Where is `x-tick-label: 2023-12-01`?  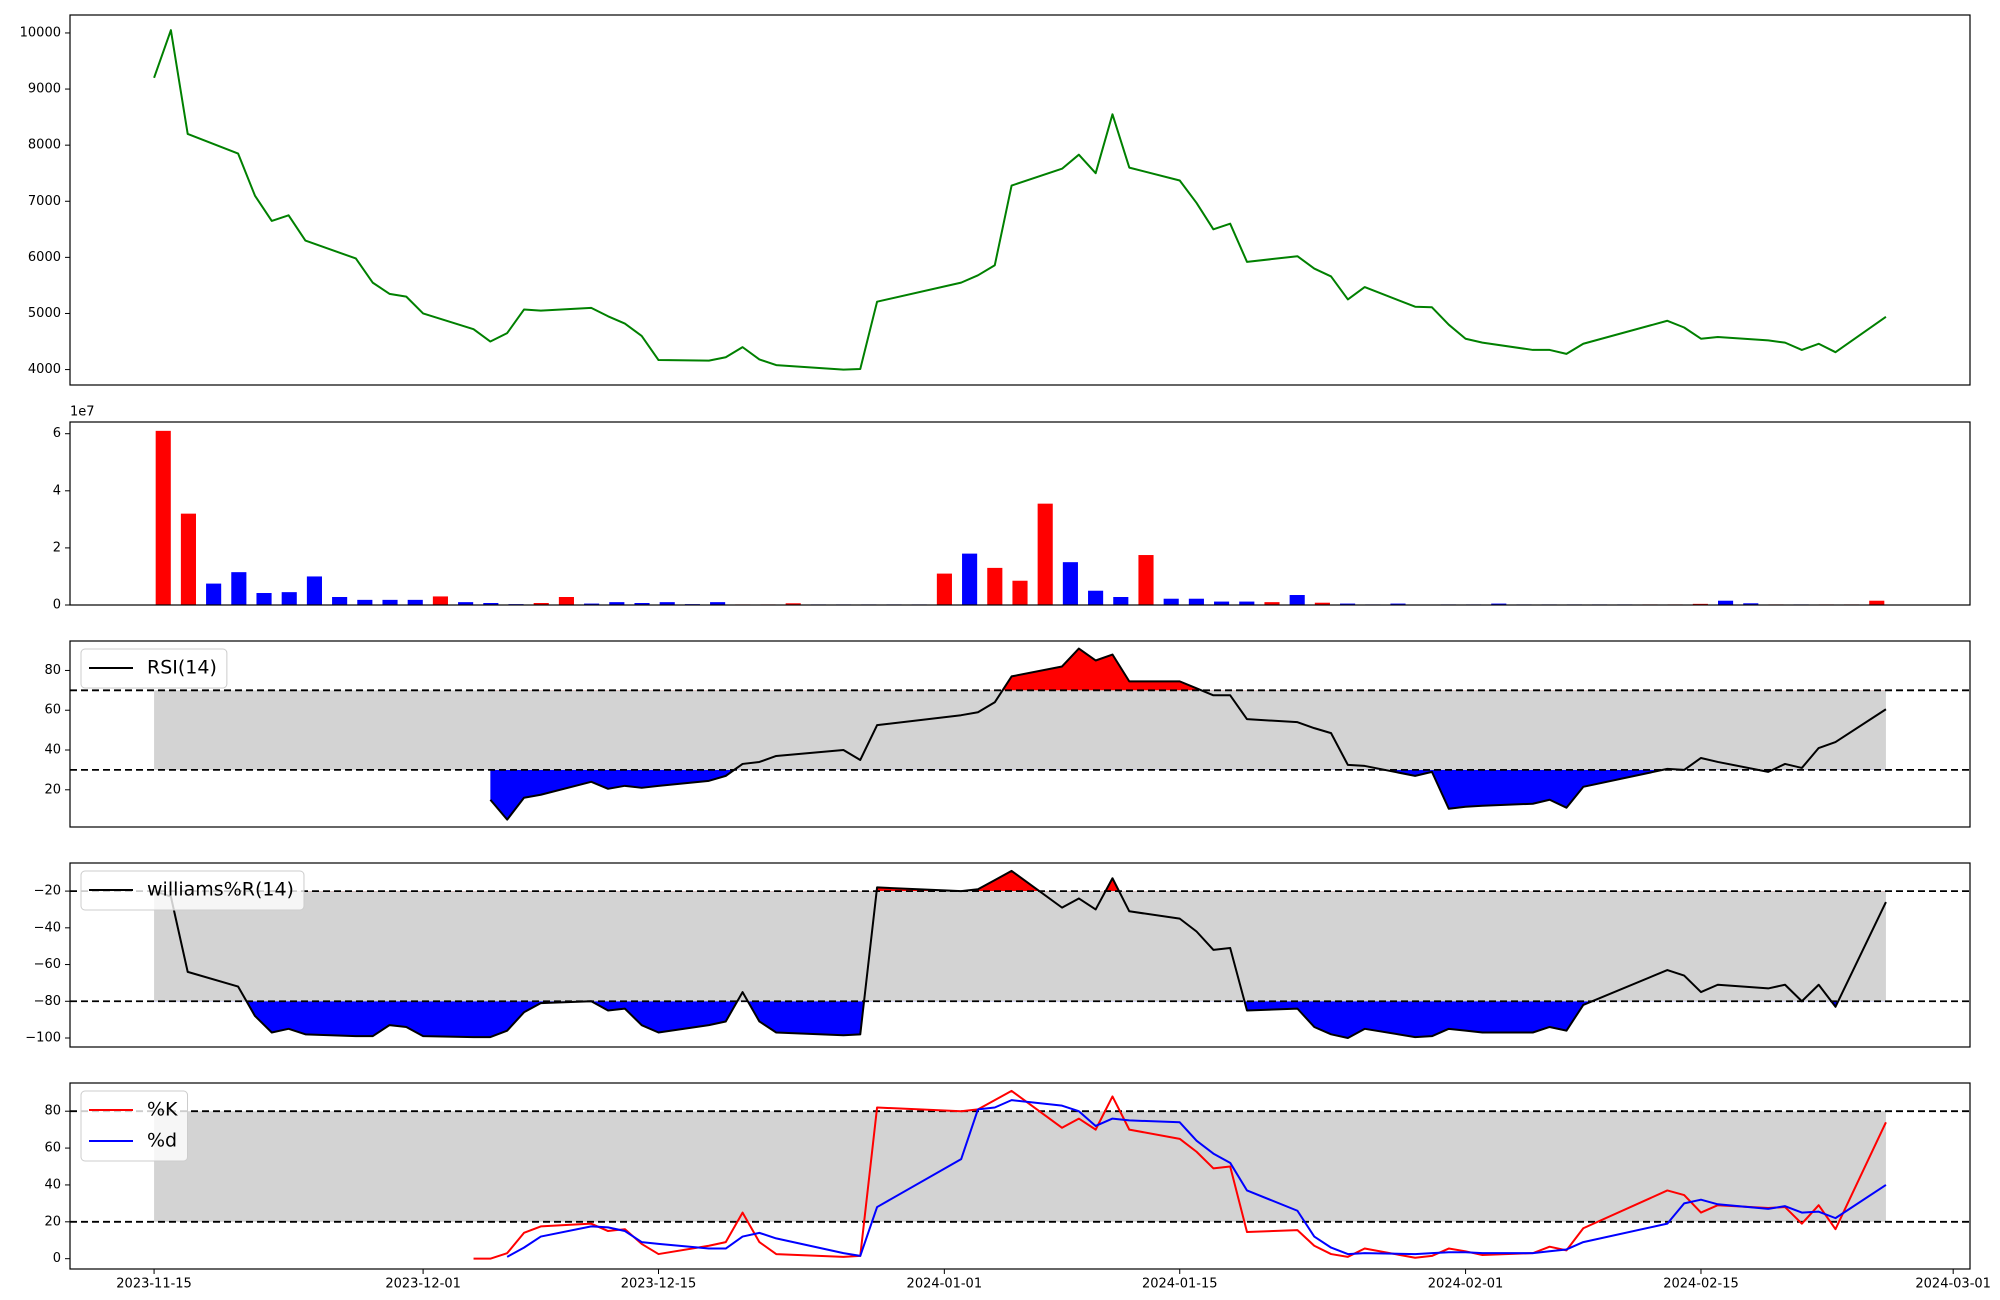 x-tick-label: 2023-12-01 is located at coordinates (423, 1284).